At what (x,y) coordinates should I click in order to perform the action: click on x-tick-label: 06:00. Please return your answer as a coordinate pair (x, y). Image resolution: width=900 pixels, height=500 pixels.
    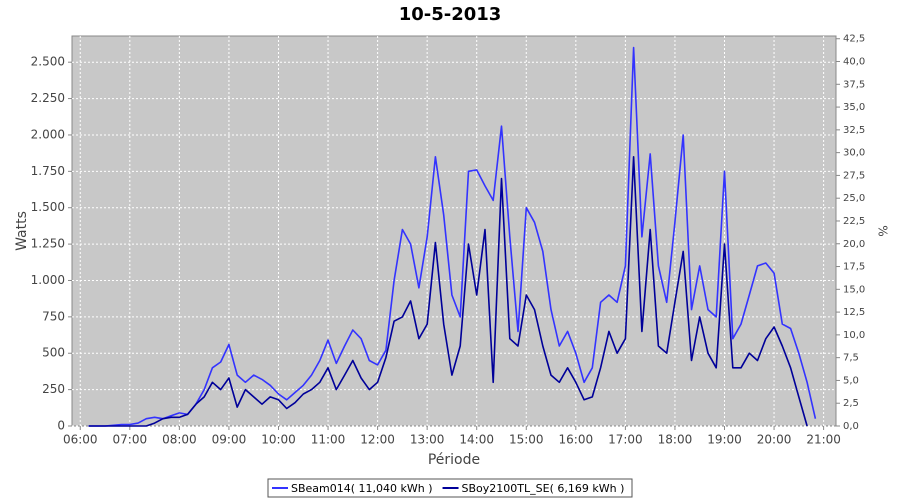
    Looking at the image, I should click on (80, 440).